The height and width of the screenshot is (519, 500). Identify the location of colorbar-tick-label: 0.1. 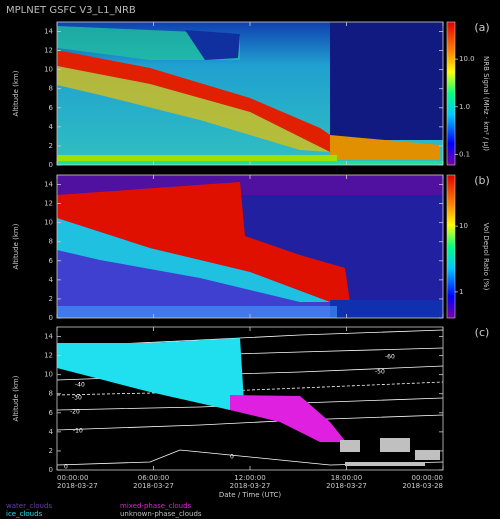
(464, 154).